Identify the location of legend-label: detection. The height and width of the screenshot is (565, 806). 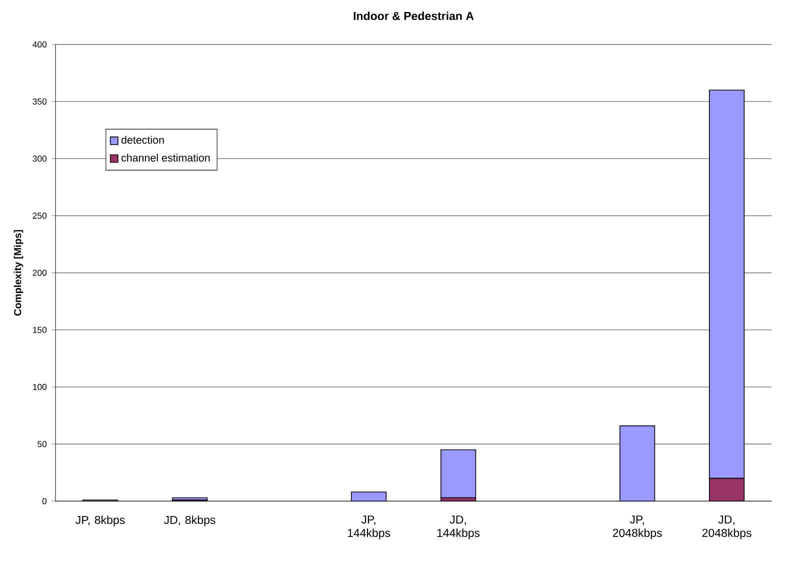
(142, 140).